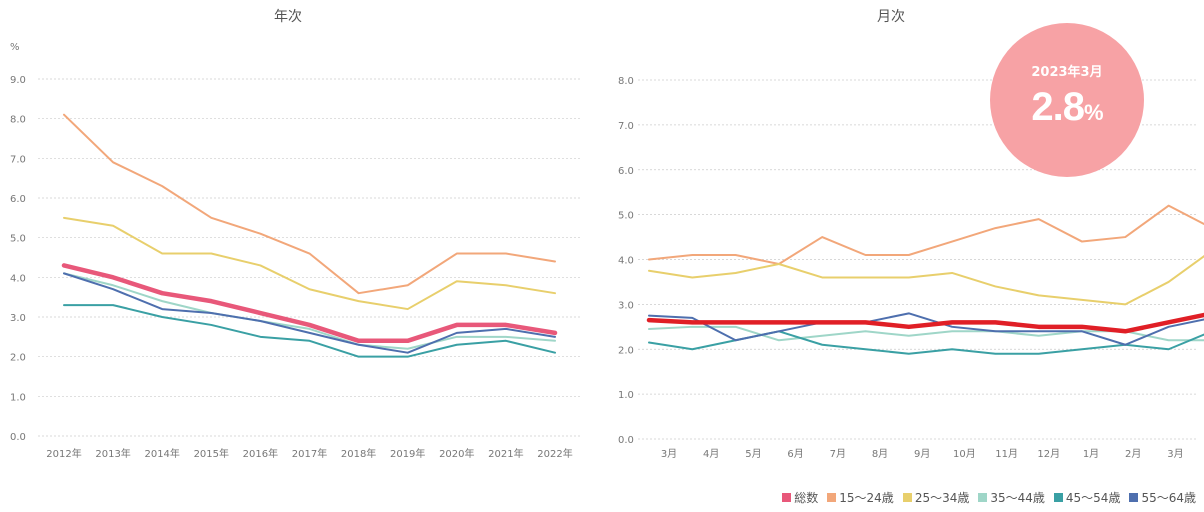 The width and height of the screenshot is (1204, 512). Describe the element at coordinates (211, 453) in the screenshot. I see `x-tick-label: 2015年` at that location.